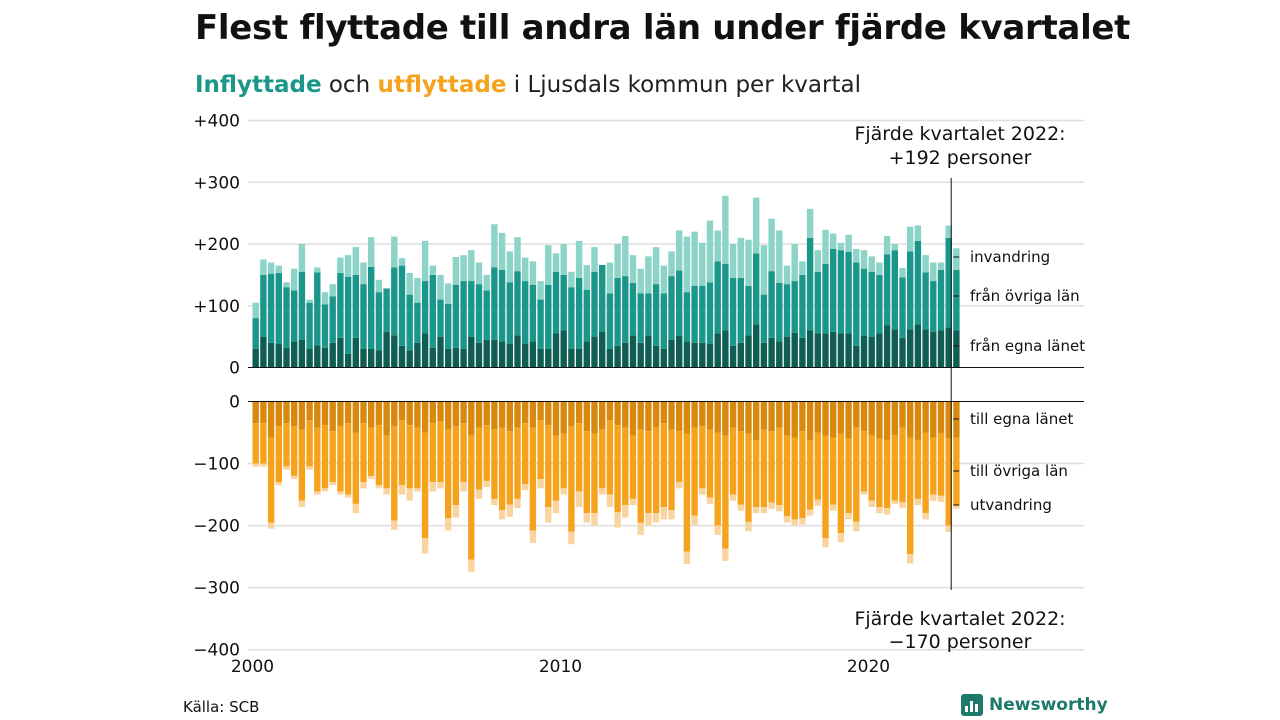 The height and width of the screenshot is (720, 1280). I want to click on y-tick-label: +200, so click(216, 245).